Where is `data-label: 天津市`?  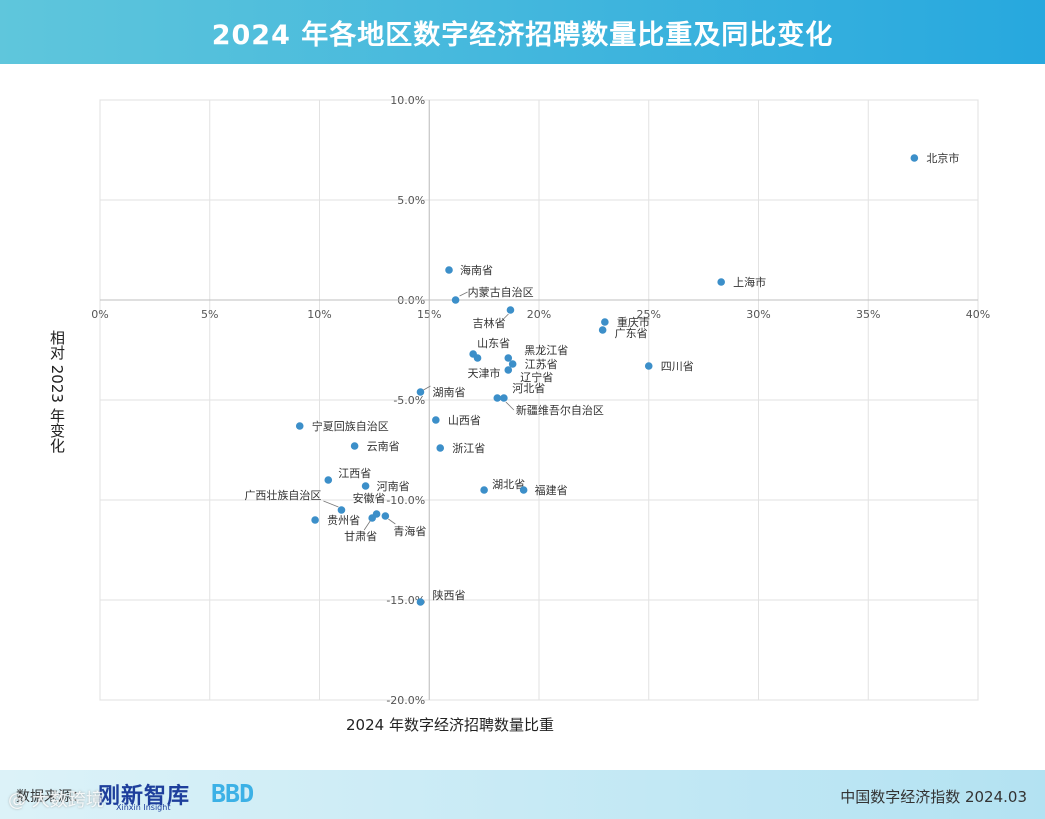 data-label: 天津市 is located at coordinates (484, 373).